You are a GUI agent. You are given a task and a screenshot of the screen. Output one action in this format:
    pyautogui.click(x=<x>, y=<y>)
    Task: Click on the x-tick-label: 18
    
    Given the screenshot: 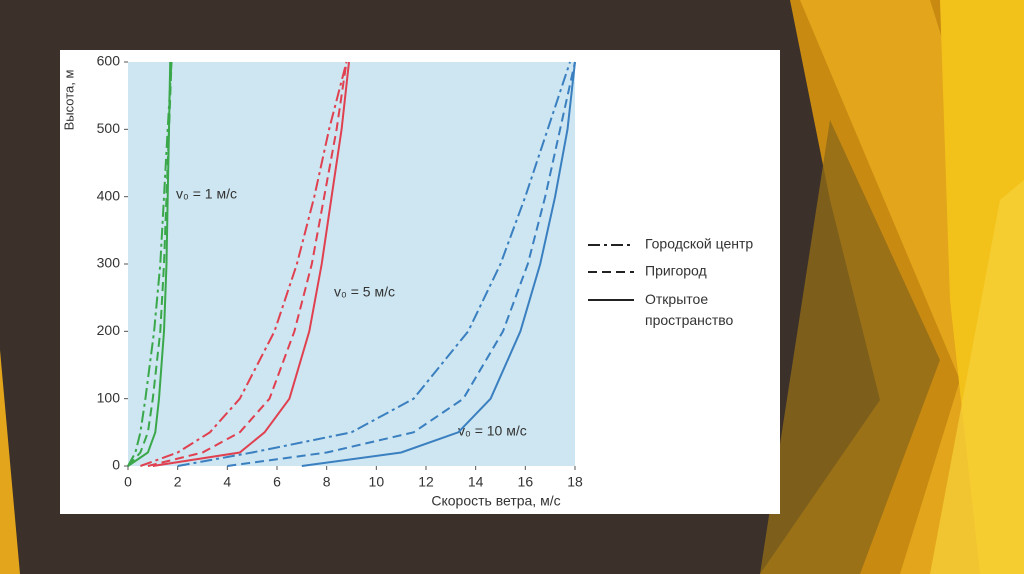 What is the action you would take?
    pyautogui.click(x=575, y=482)
    